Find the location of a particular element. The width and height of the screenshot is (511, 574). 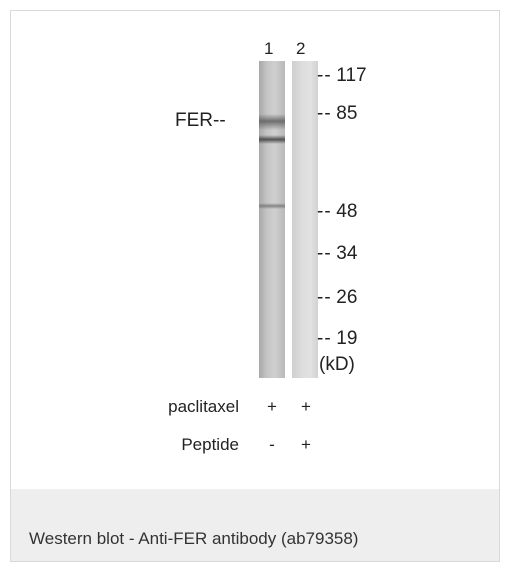

marker-85: -- 85 is located at coordinates (337, 114).